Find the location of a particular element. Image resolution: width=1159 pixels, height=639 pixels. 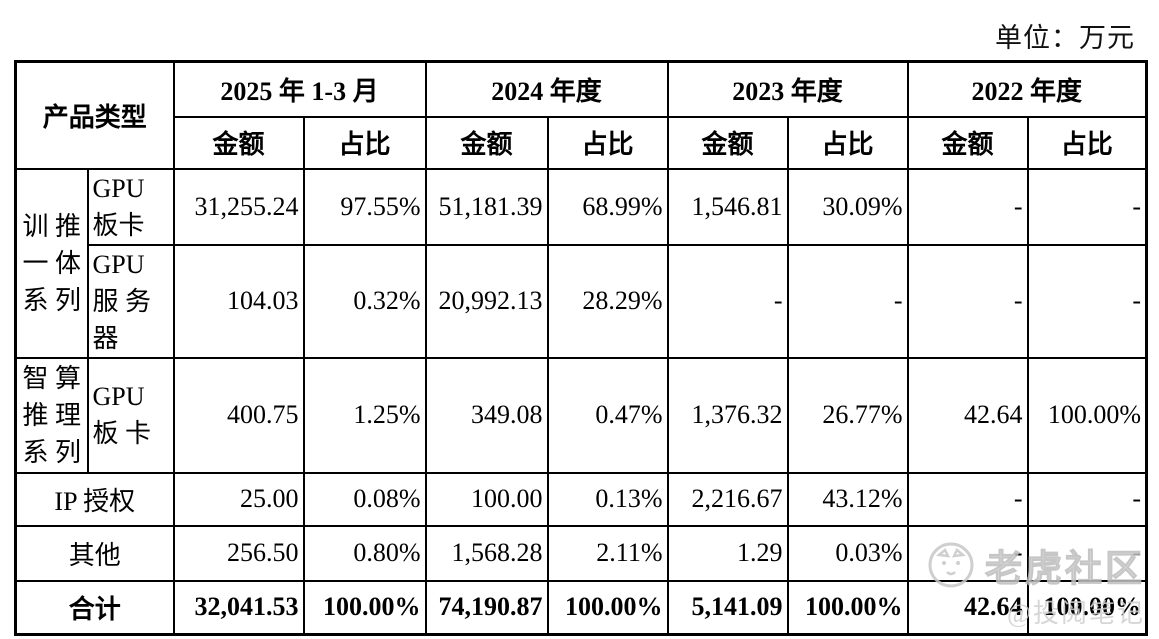

header-period-2025: 2025 年 1-3 月 is located at coordinates (299, 89).